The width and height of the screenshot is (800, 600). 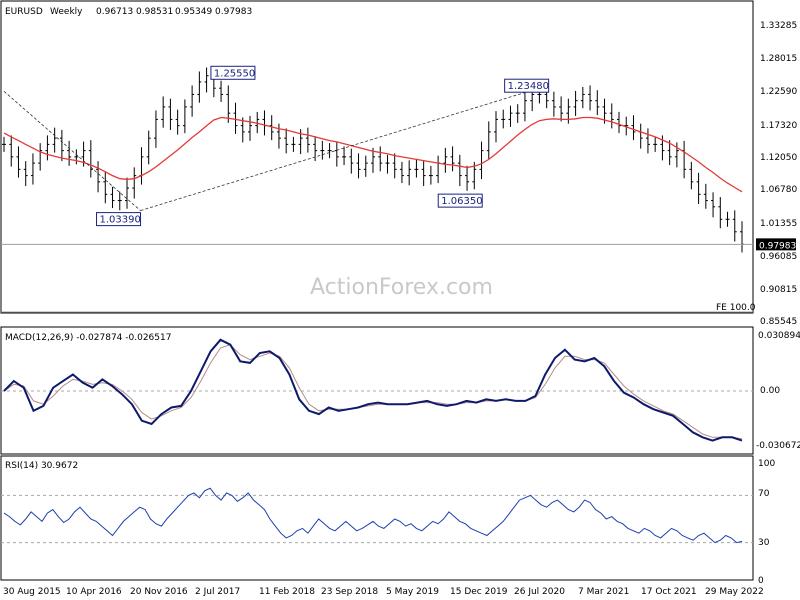 I want to click on date-tick-9: 7 Mar 2021, so click(x=603, y=592).